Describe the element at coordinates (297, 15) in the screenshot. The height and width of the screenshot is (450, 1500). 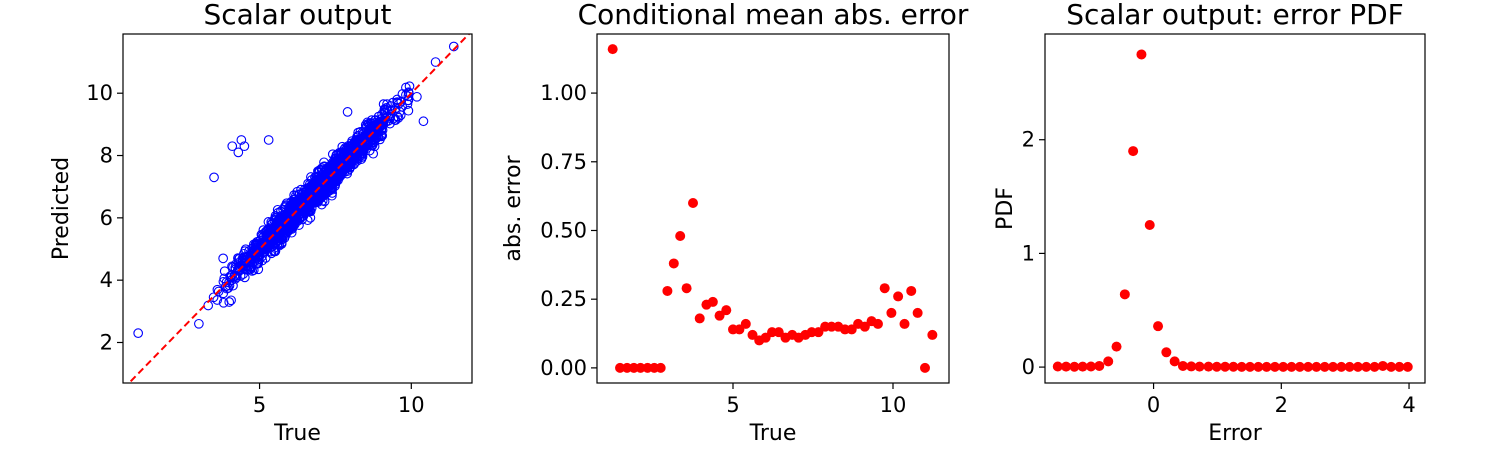
I see `chart-title: Scalar output` at that location.